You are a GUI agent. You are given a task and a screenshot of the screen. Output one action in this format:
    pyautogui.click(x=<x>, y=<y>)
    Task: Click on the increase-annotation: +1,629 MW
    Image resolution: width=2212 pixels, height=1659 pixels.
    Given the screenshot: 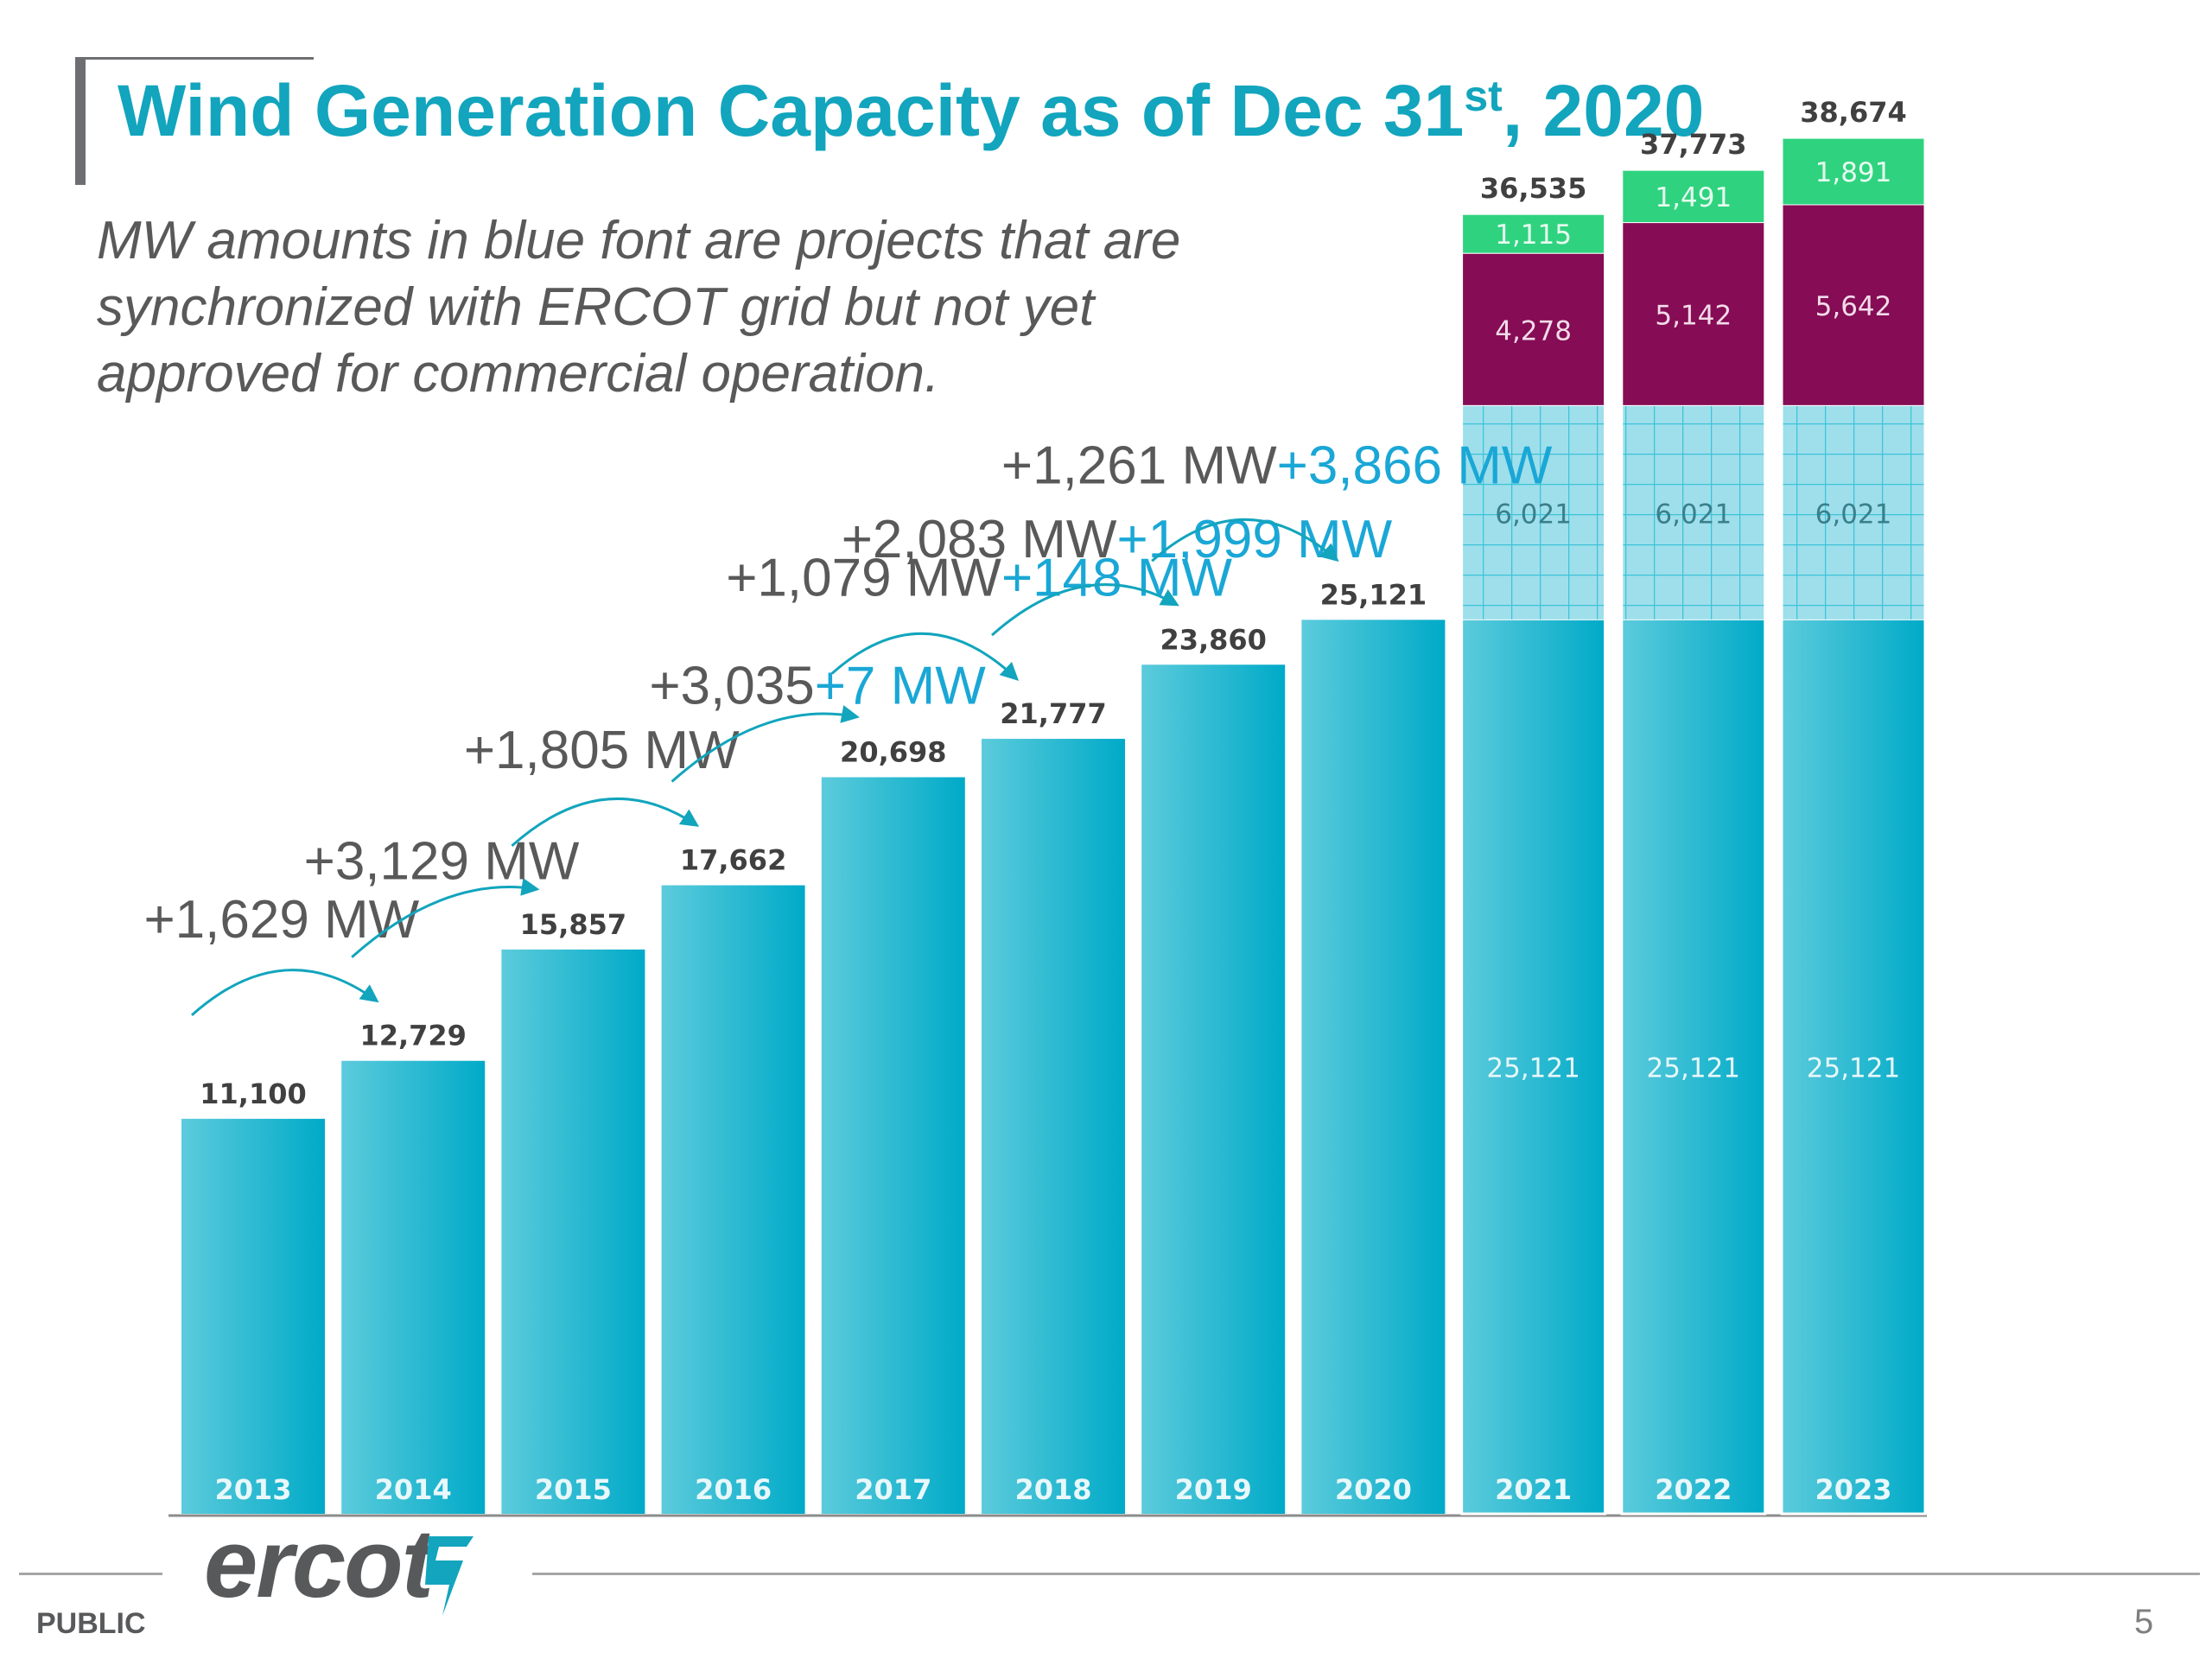 What is the action you would take?
    pyautogui.click(x=281, y=920)
    